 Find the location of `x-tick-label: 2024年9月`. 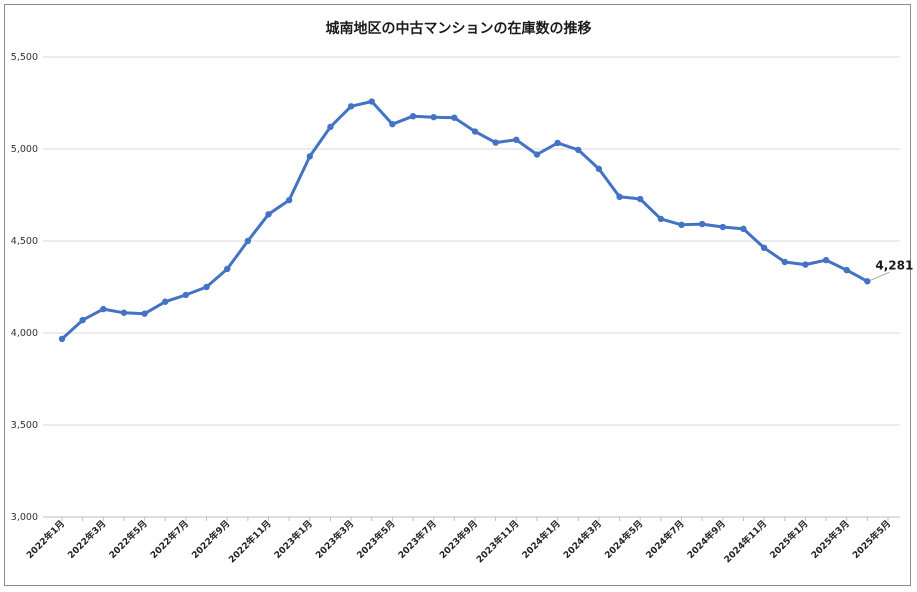

x-tick-label: 2024年9月 is located at coordinates (706, 539).